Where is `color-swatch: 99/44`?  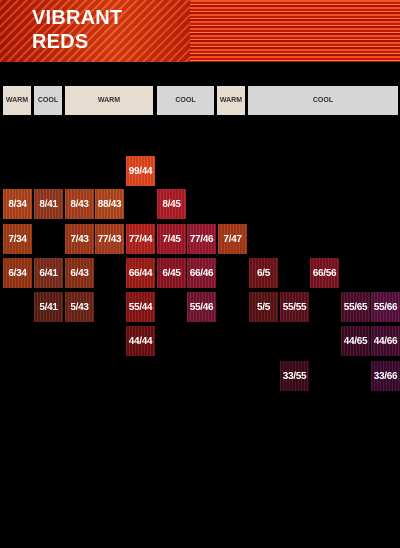 color-swatch: 99/44 is located at coordinates (140, 171).